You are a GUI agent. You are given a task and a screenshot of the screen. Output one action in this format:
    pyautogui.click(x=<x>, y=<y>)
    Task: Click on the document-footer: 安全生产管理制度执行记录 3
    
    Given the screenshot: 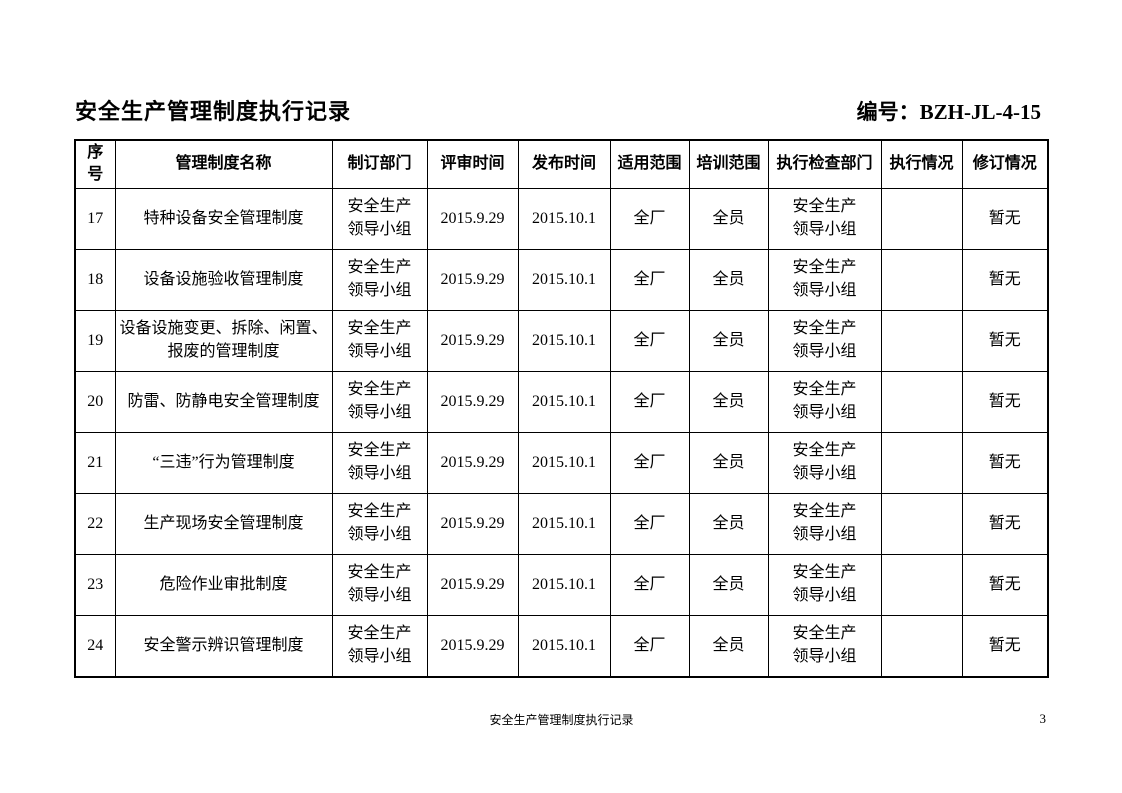 What is the action you would take?
    pyautogui.click(x=561, y=719)
    